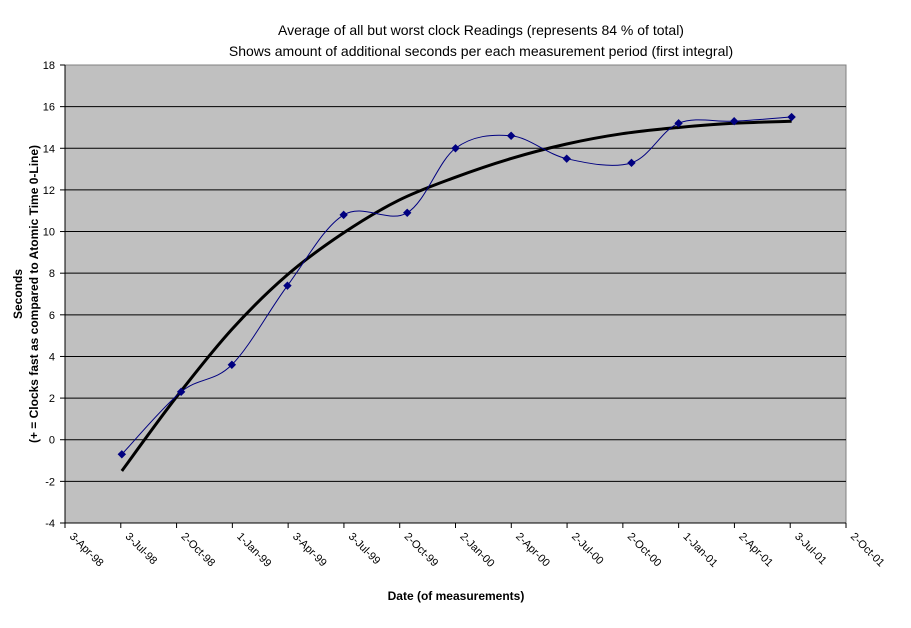 The height and width of the screenshot is (628, 911). I want to click on y-tick-label: 8, so click(52, 274).